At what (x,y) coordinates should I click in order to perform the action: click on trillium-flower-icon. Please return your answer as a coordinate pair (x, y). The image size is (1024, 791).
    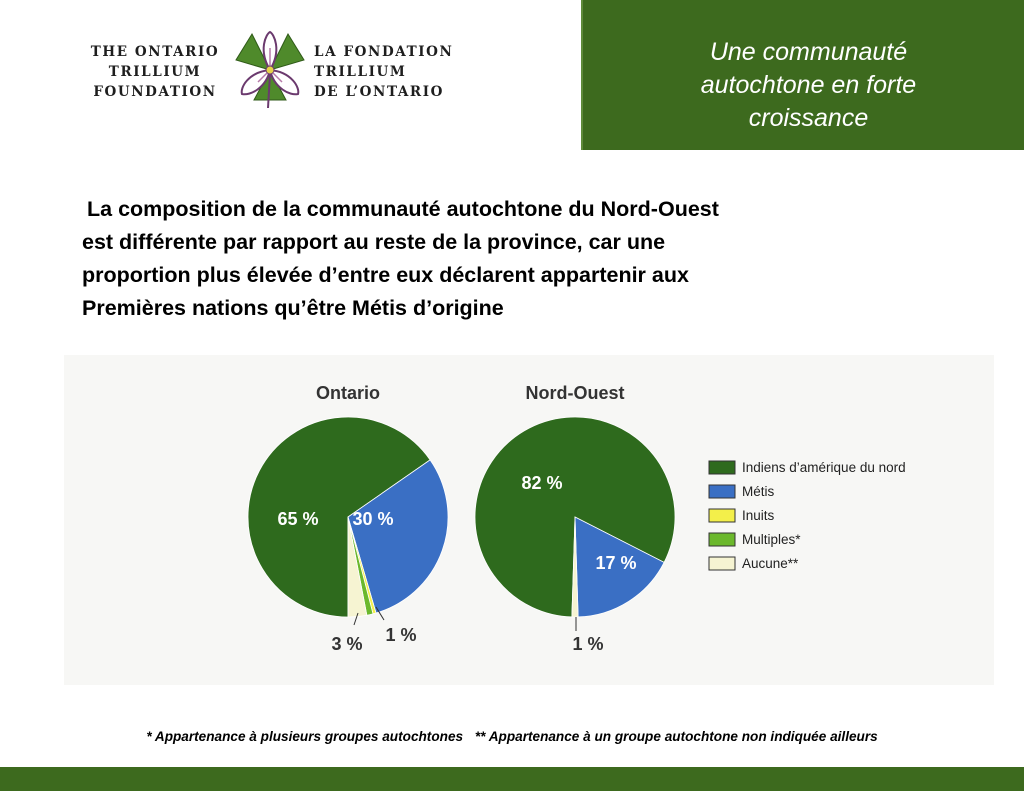
    Looking at the image, I should click on (270, 70).